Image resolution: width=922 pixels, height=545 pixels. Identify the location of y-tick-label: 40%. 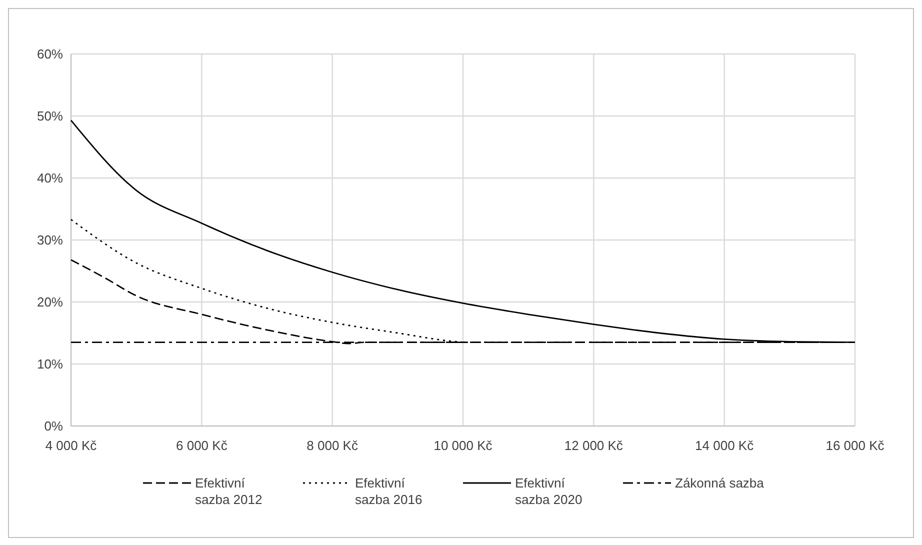
(50, 178).